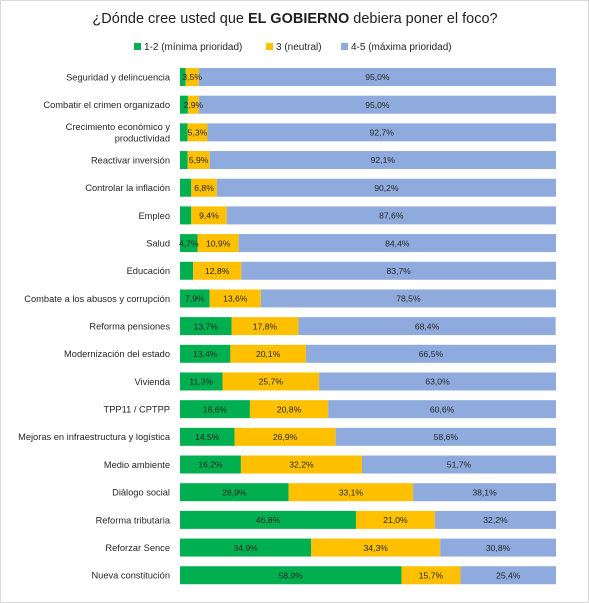 The image size is (589, 603). Describe the element at coordinates (130, 160) in the screenshot. I see `category-label: Reactivar inversión` at that location.